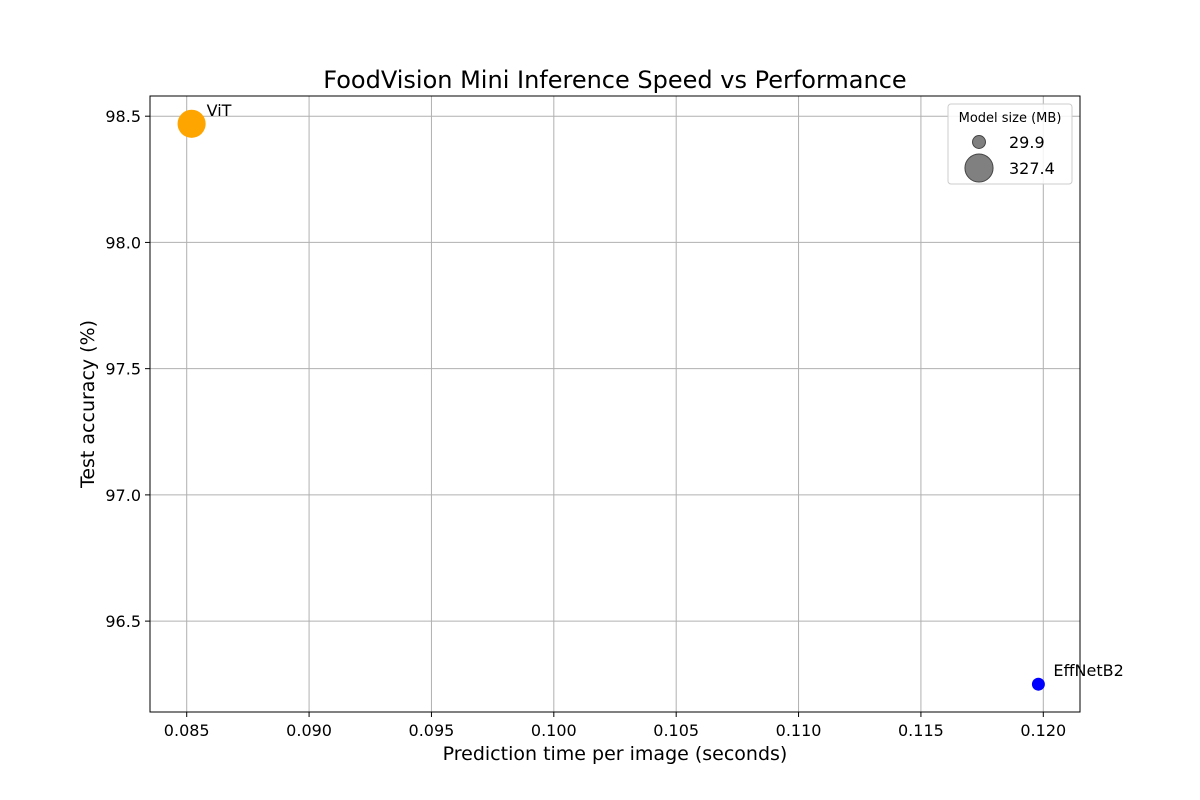  Describe the element at coordinates (123, 621) in the screenshot. I see `y-tick-label: 96.5` at that location.